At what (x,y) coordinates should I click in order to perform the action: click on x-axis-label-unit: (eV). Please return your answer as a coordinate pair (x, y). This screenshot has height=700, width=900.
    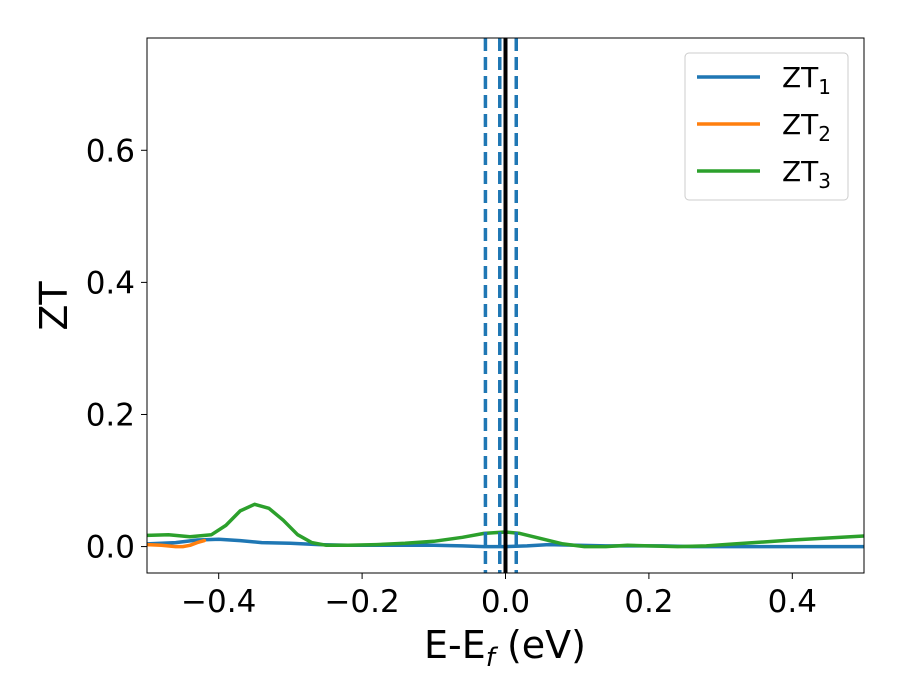
    Looking at the image, I should click on (540, 645).